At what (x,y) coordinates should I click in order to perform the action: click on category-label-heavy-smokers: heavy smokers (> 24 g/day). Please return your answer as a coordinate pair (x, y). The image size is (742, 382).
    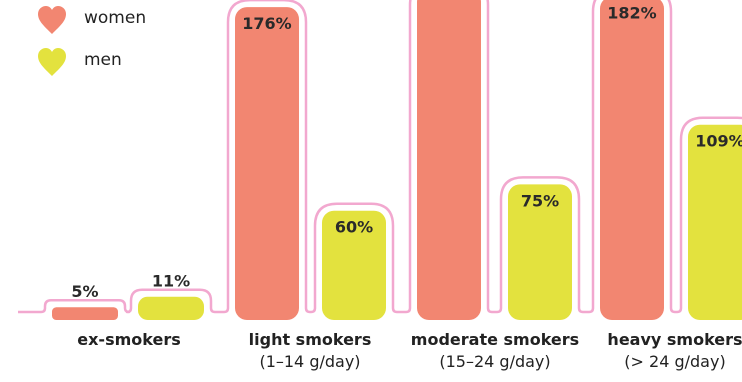
    Looking at the image, I should click on (671, 350).